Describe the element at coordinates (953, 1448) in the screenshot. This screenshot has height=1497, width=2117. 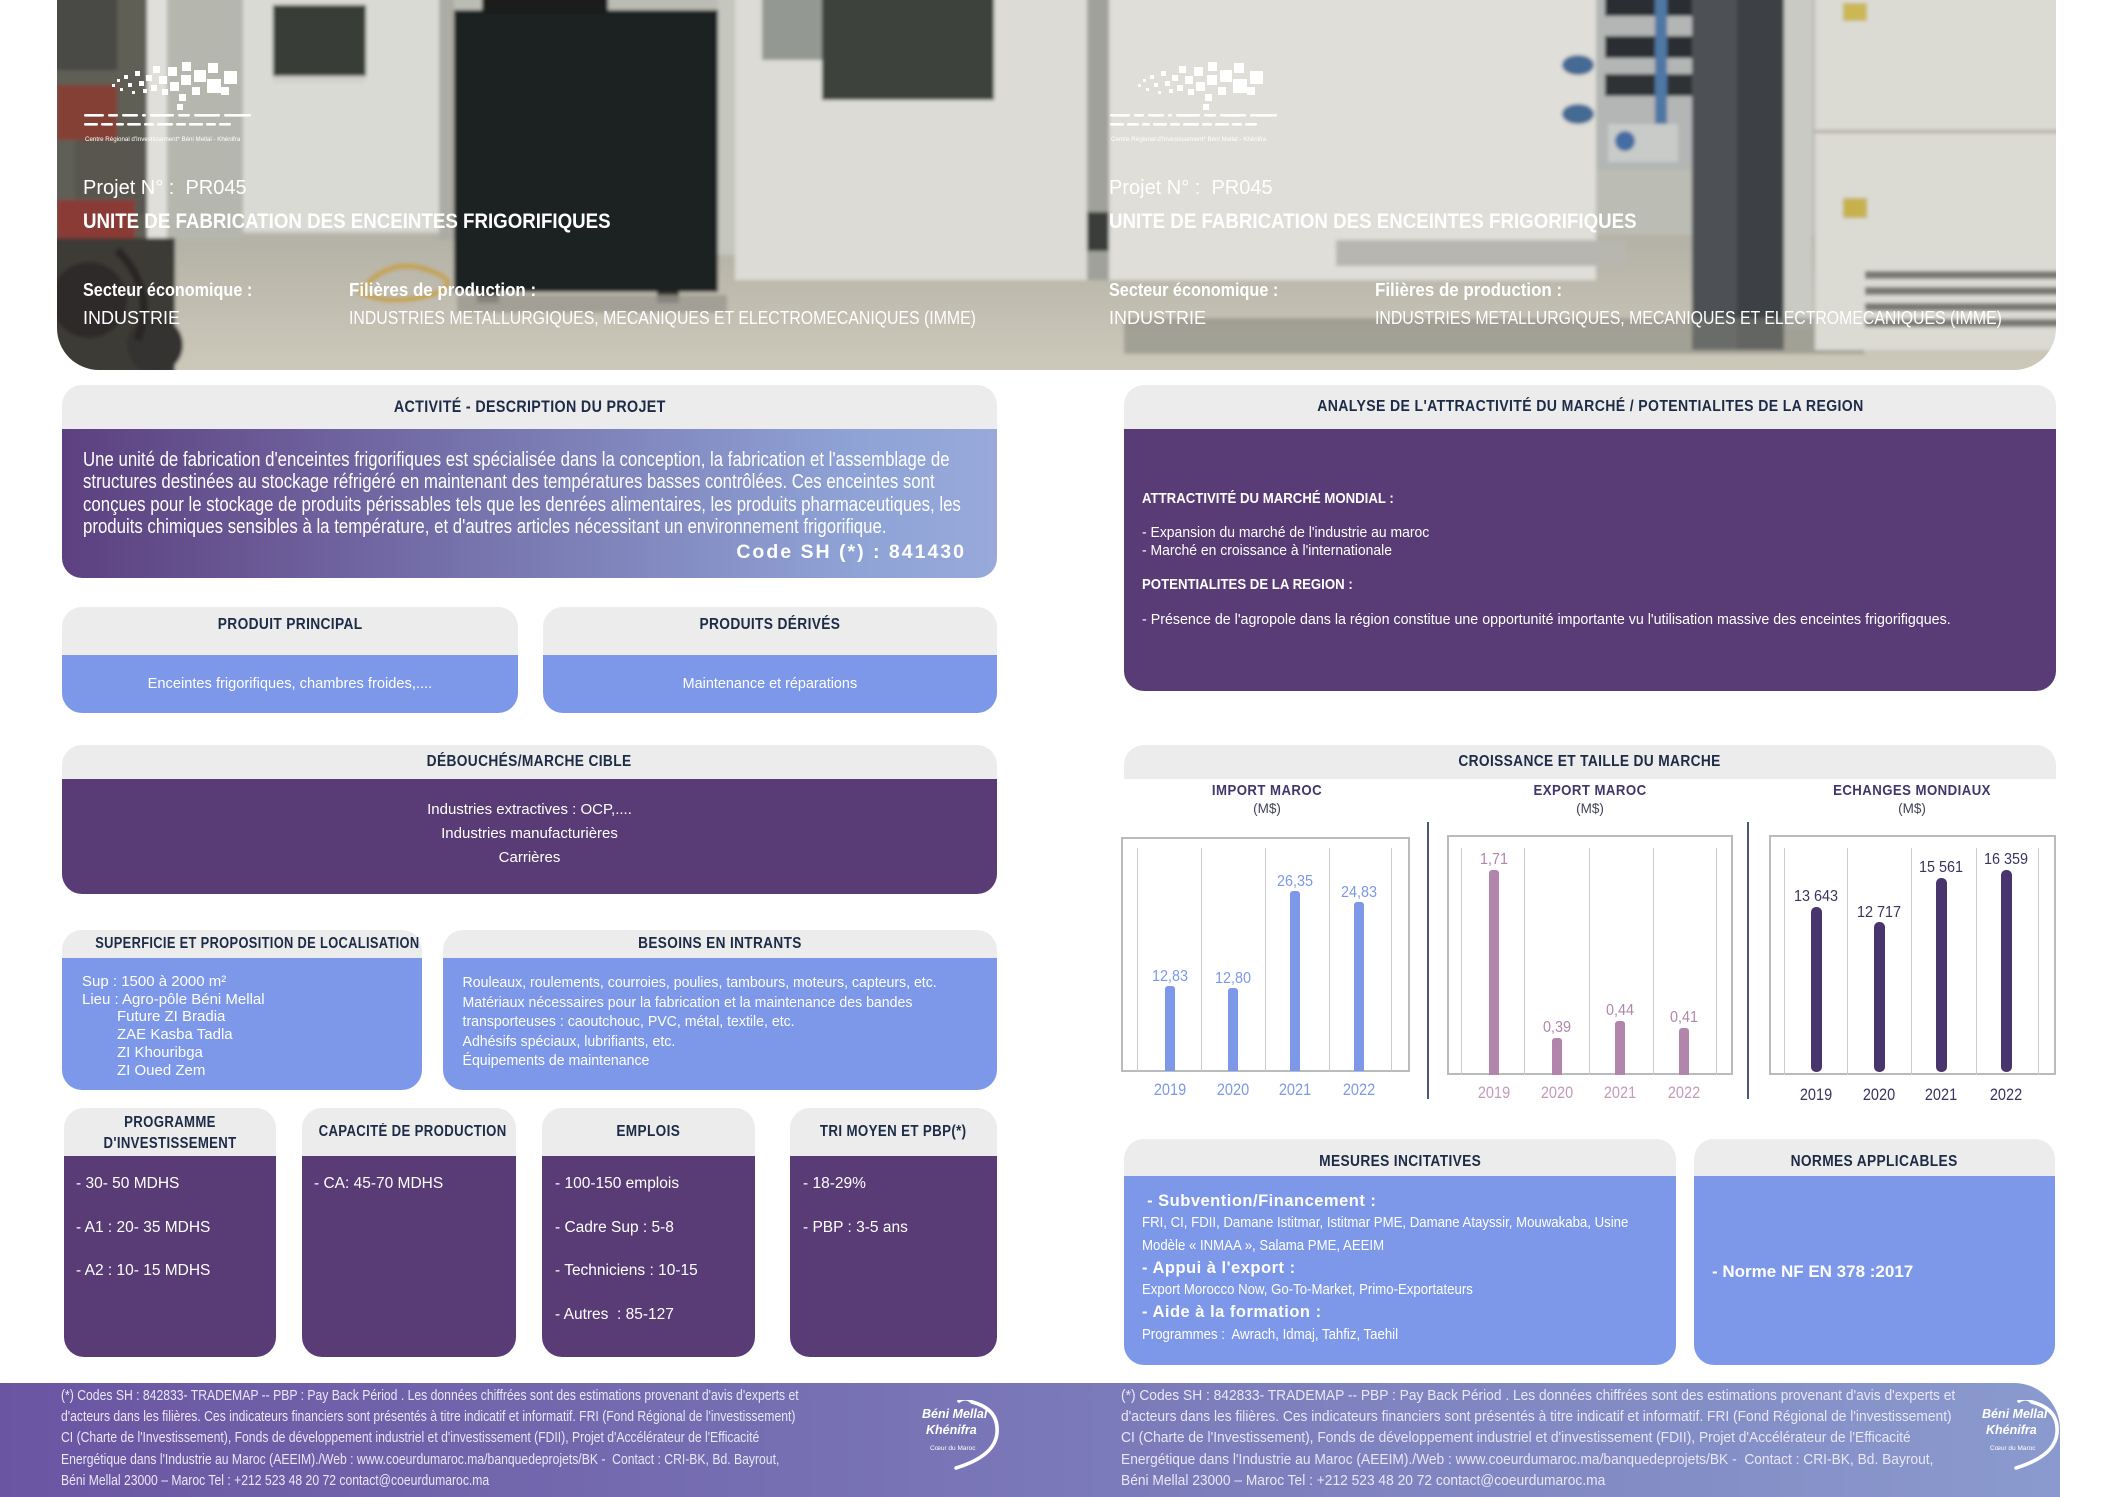
I see `svg-text: Cœur du Maroc` at that location.